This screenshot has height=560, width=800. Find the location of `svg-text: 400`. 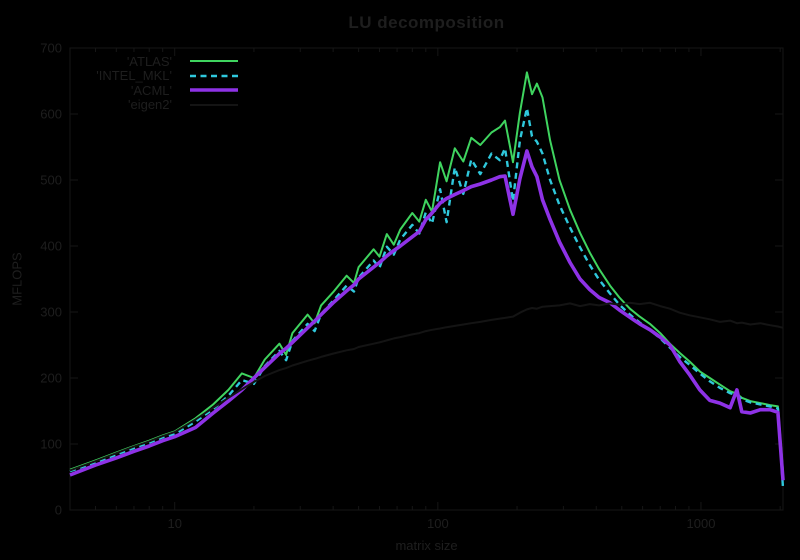

svg-text: 400 is located at coordinates (51, 246).